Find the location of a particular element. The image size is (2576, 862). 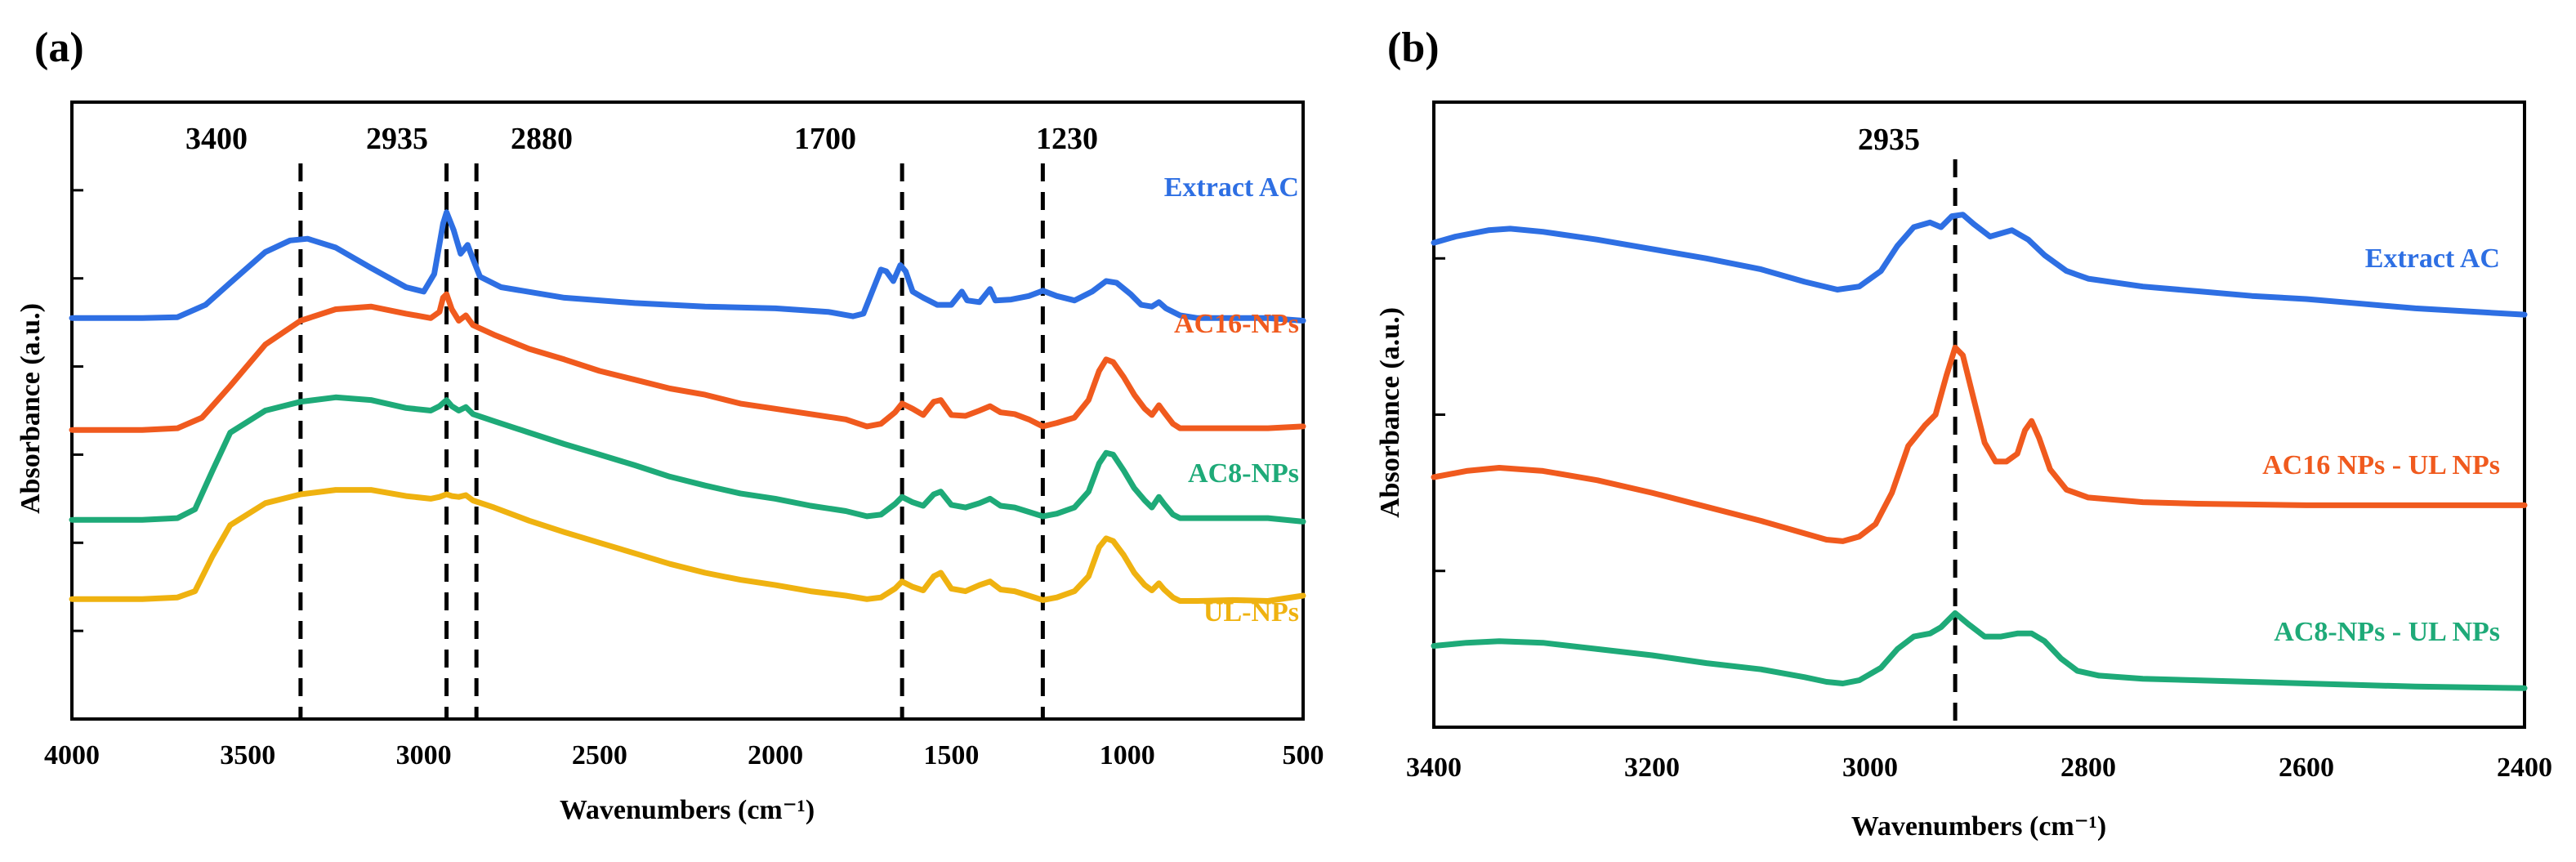

series-label-ac8-minus-ul: AC8-NPs - UL NPs is located at coordinates (2387, 632).